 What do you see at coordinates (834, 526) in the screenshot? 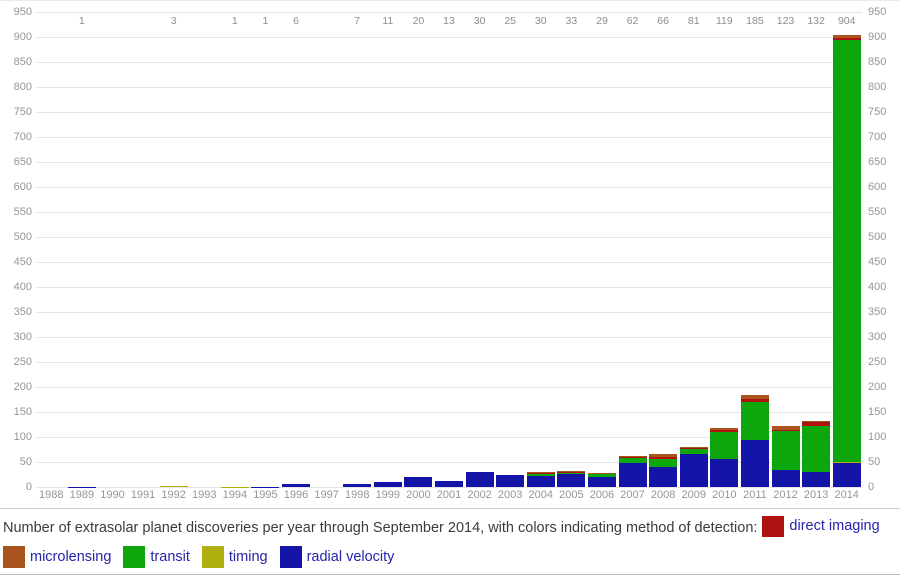
I see `legend-label-direct-imaging: direct imaging` at bounding box center [834, 526].